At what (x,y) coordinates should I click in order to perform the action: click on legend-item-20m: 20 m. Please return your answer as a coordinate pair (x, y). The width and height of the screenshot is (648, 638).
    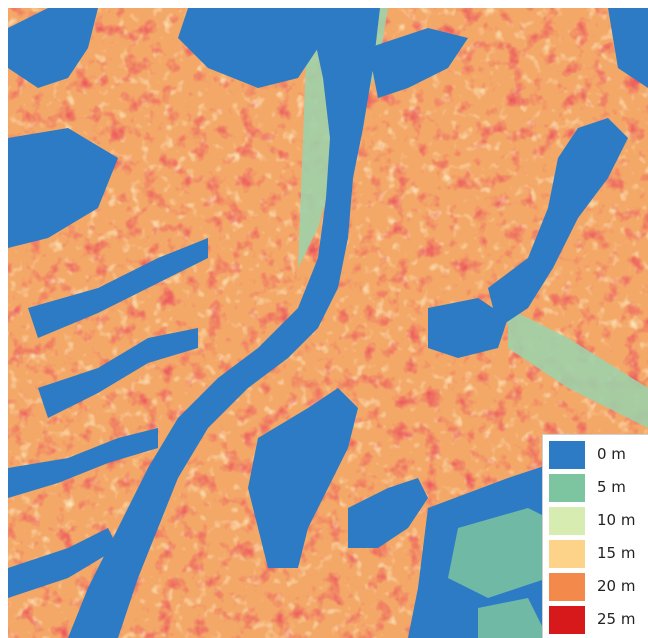
    Looking at the image, I should click on (598, 587).